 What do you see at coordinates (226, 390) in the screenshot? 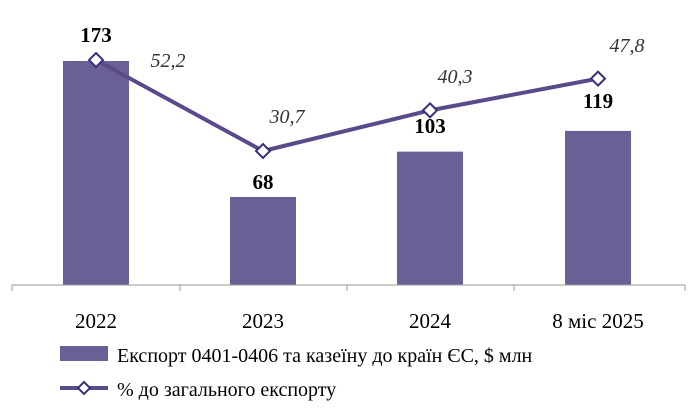
I see `legend-line-label: % до загального експорту` at bounding box center [226, 390].